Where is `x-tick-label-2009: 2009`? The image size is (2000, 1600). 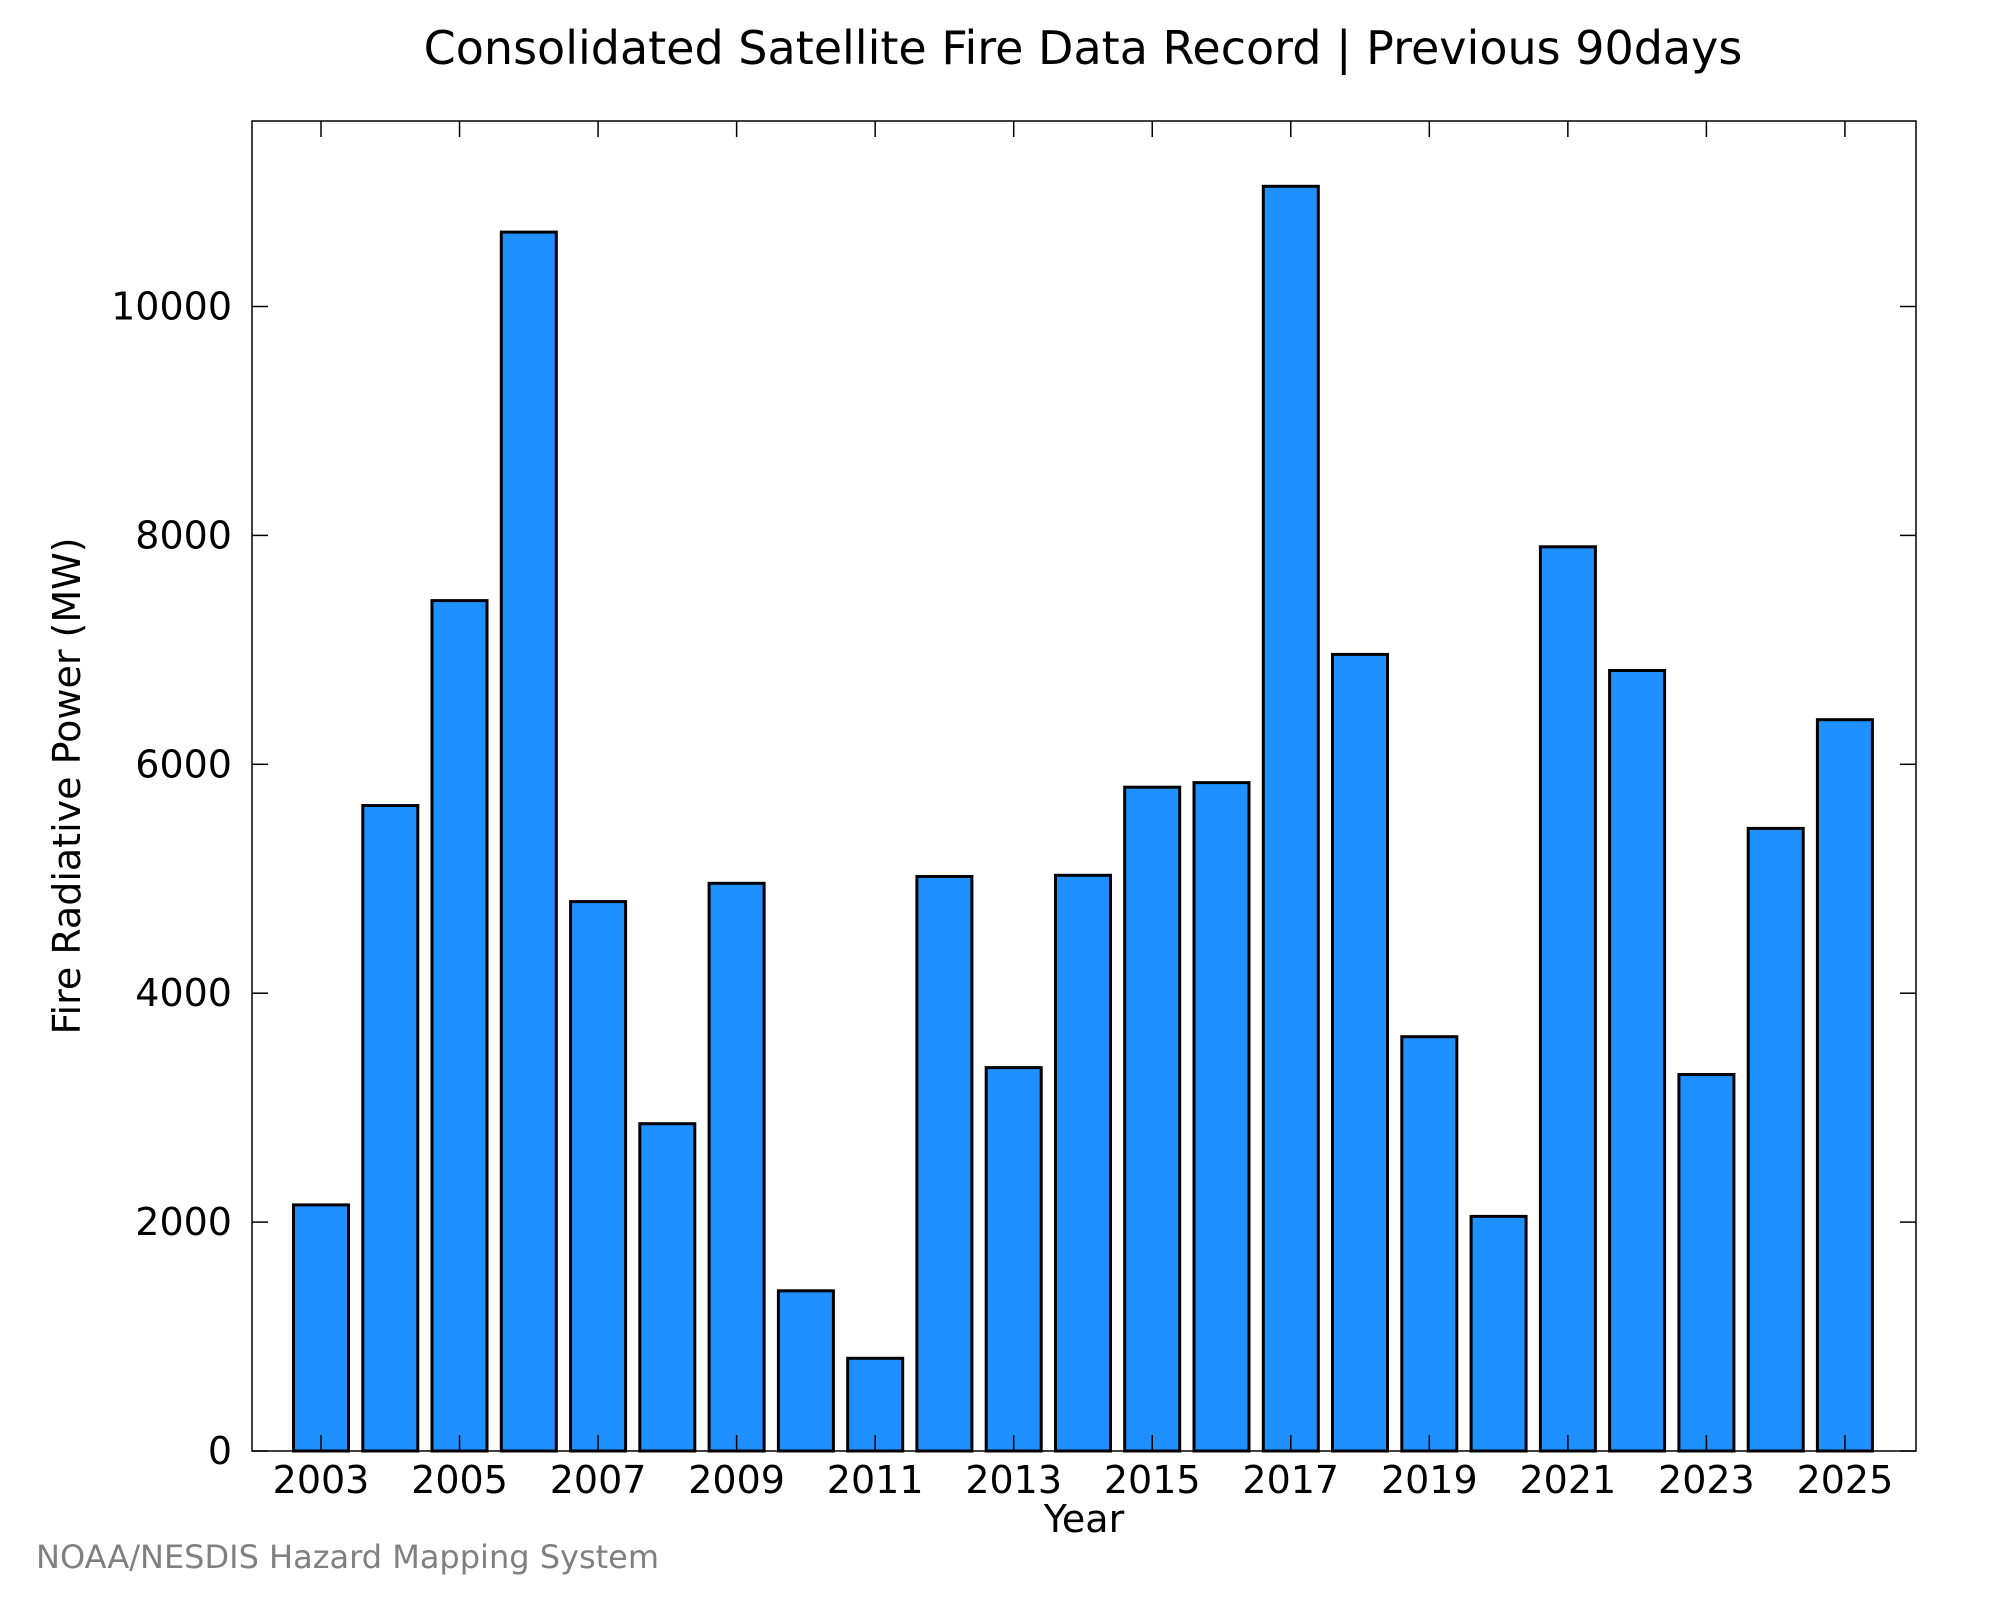 x-tick-label-2009: 2009 is located at coordinates (736, 1480).